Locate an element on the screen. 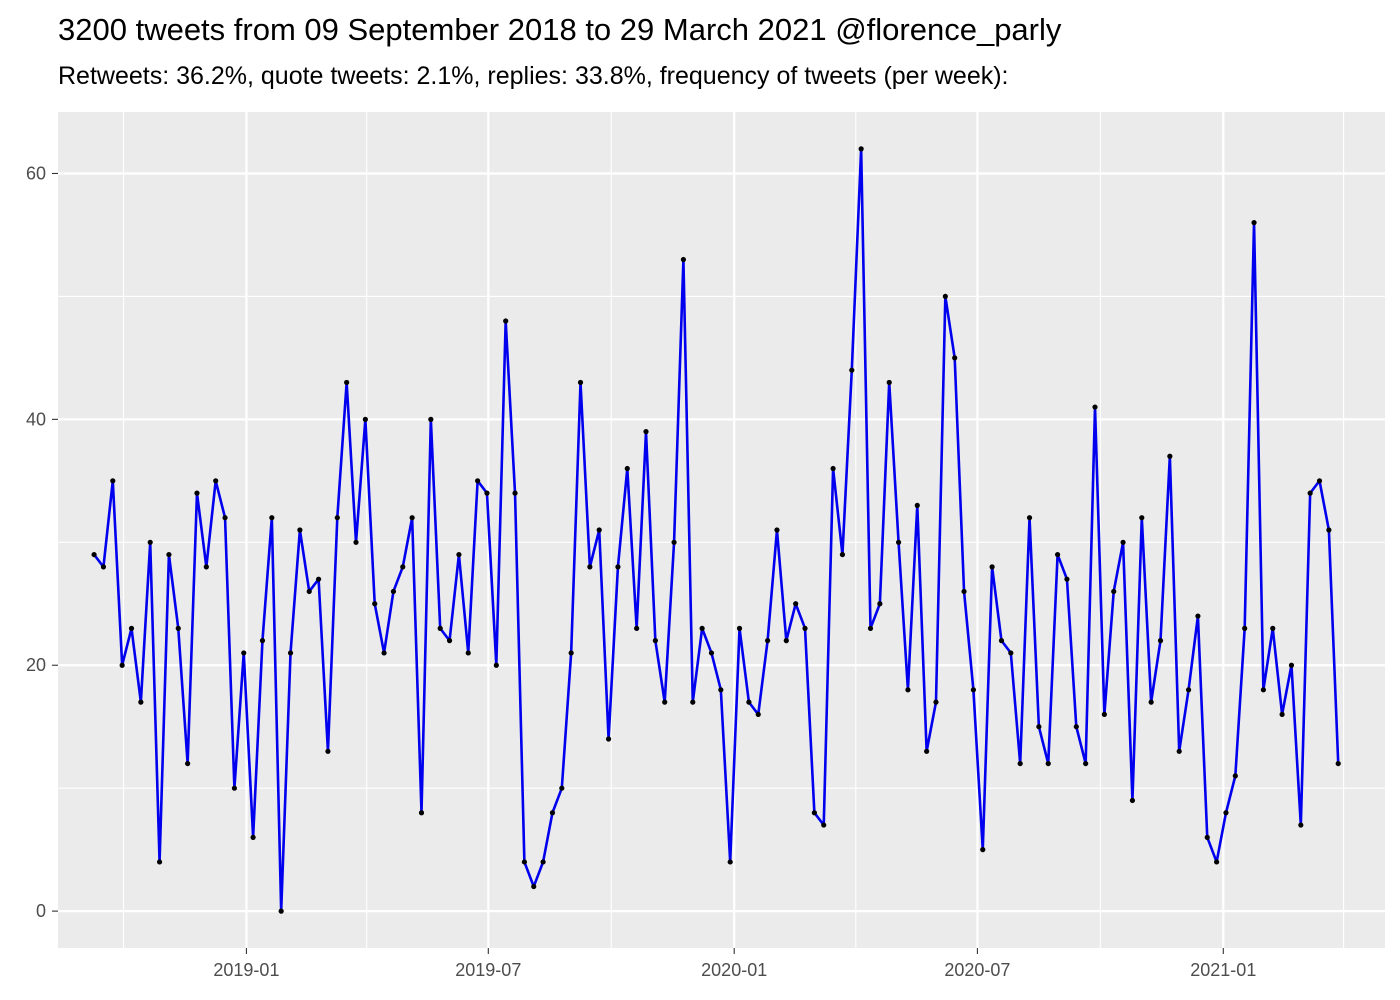 The height and width of the screenshot is (1000, 1400). x-tick-label: 2019-01 is located at coordinates (246, 970).